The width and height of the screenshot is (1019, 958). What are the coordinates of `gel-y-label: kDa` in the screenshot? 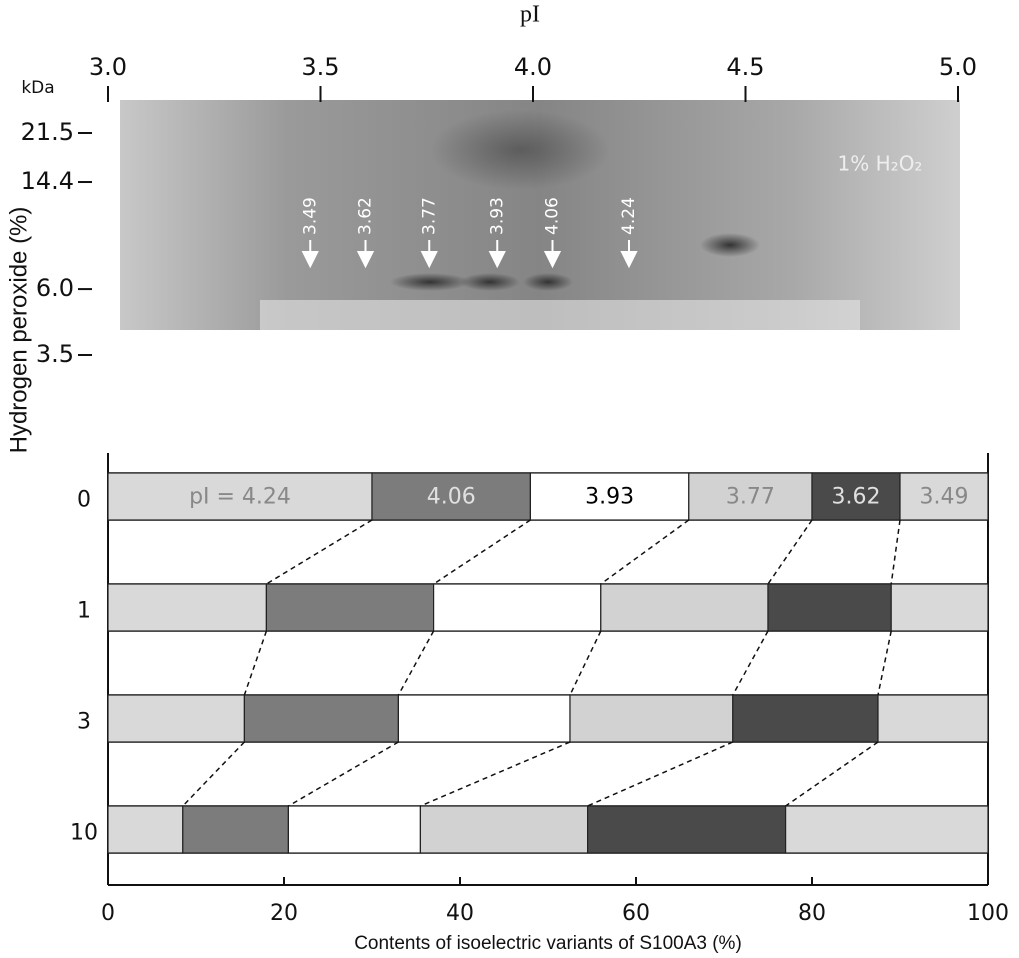 It's located at (37, 88).